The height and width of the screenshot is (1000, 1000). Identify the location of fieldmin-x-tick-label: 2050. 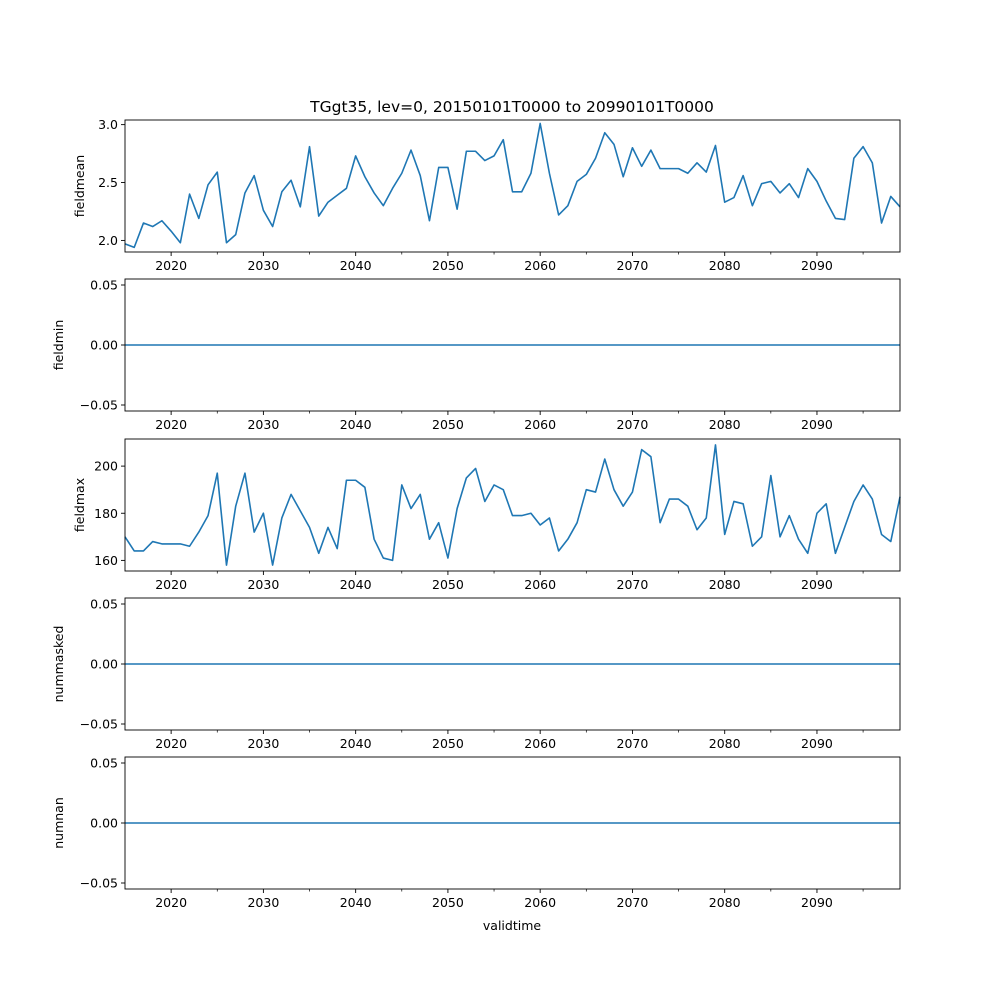
(448, 424).